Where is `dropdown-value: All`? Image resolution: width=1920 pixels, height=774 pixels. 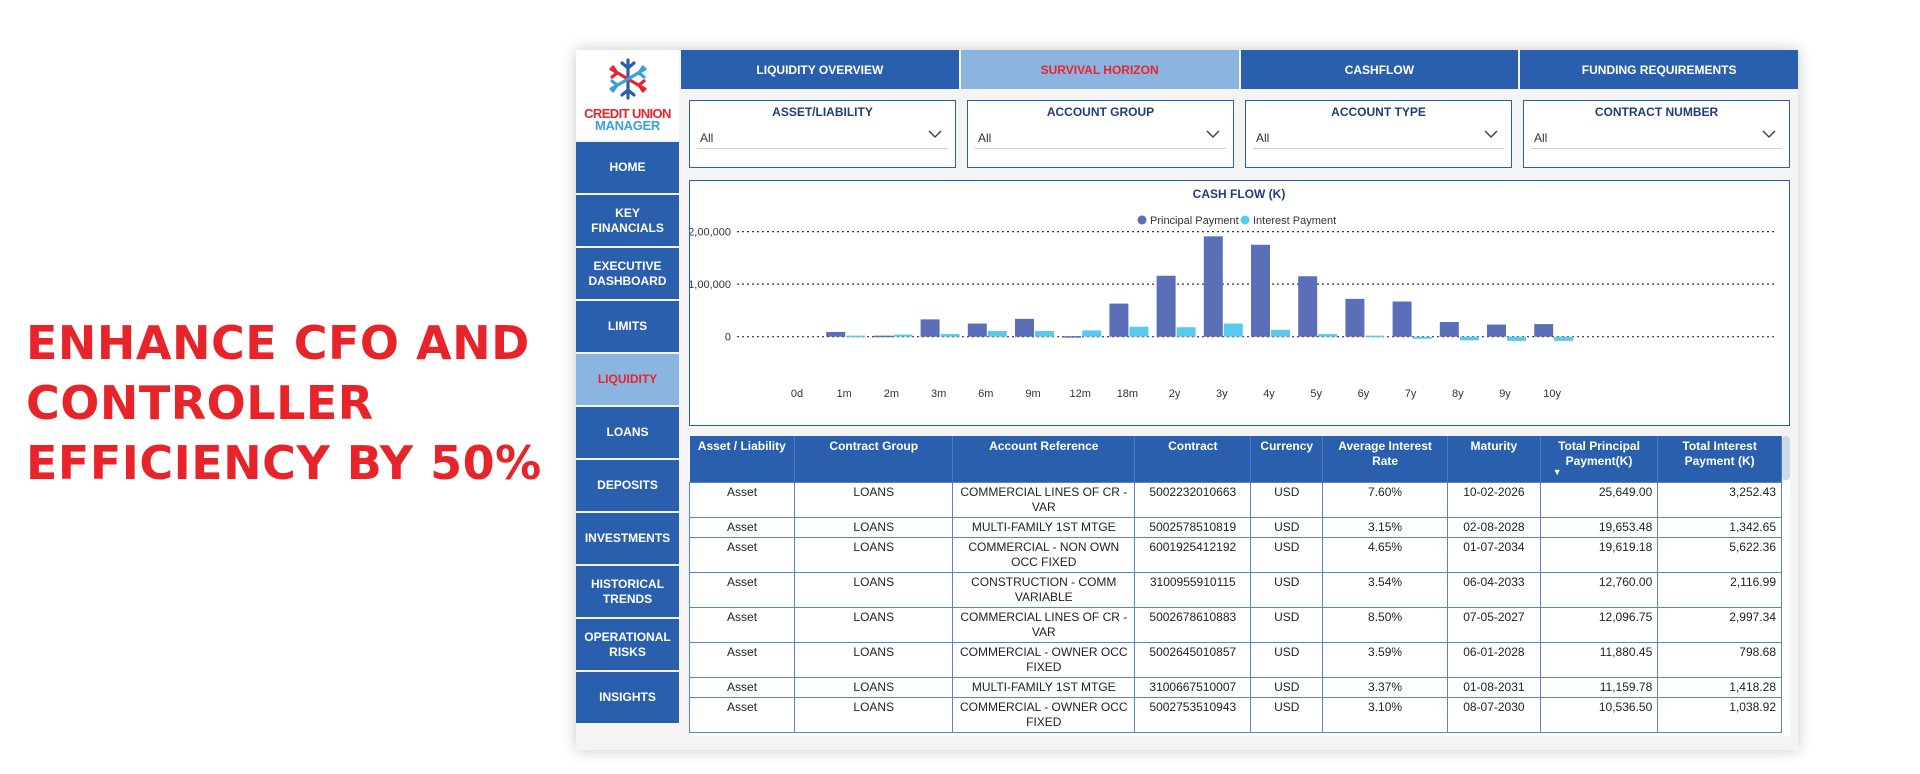 dropdown-value: All is located at coordinates (1263, 138).